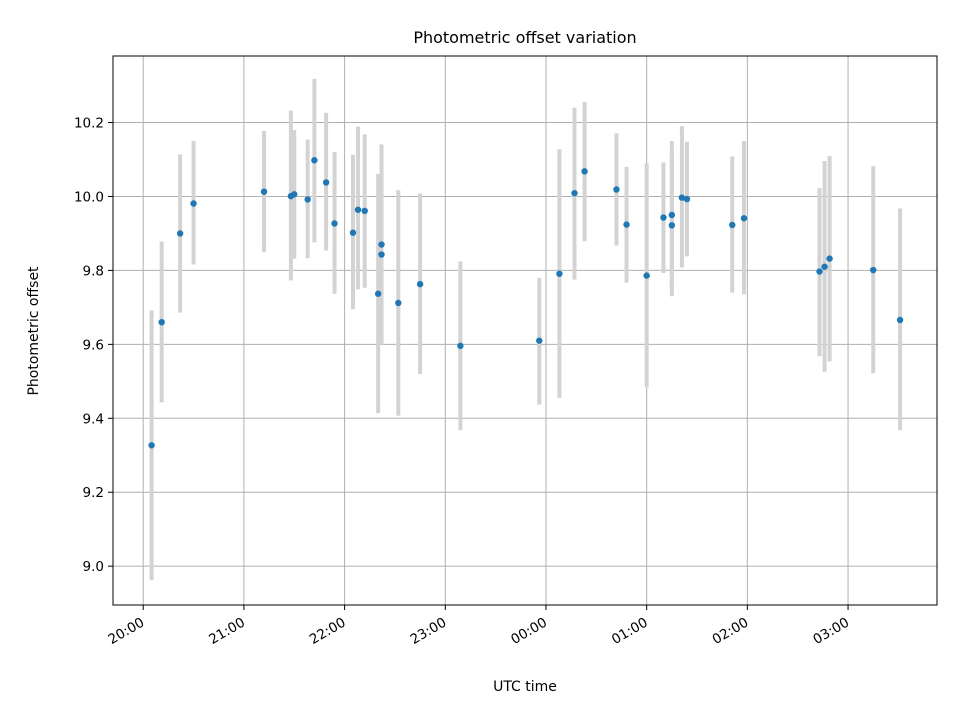  I want to click on y-tick-label: 9.0, so click(93, 567).